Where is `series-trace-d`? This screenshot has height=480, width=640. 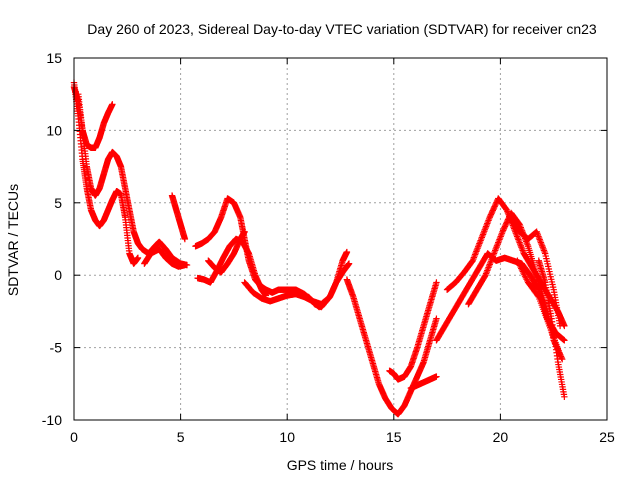
series-trace-d is located at coordinates (165, 257).